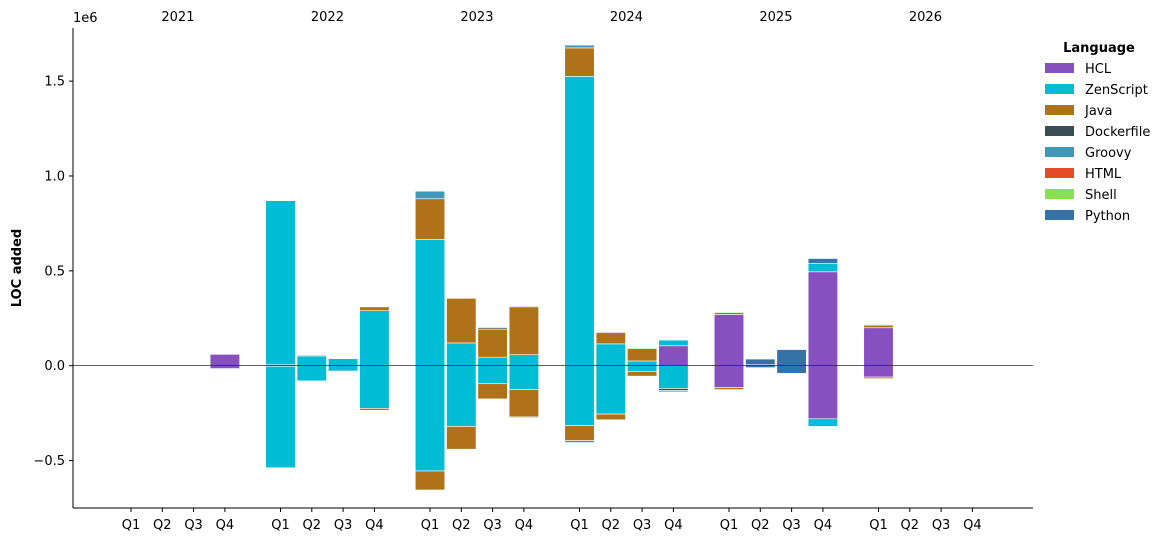  Describe the element at coordinates (1116, 90) in the screenshot. I see `legend-label: ZenScript` at that location.